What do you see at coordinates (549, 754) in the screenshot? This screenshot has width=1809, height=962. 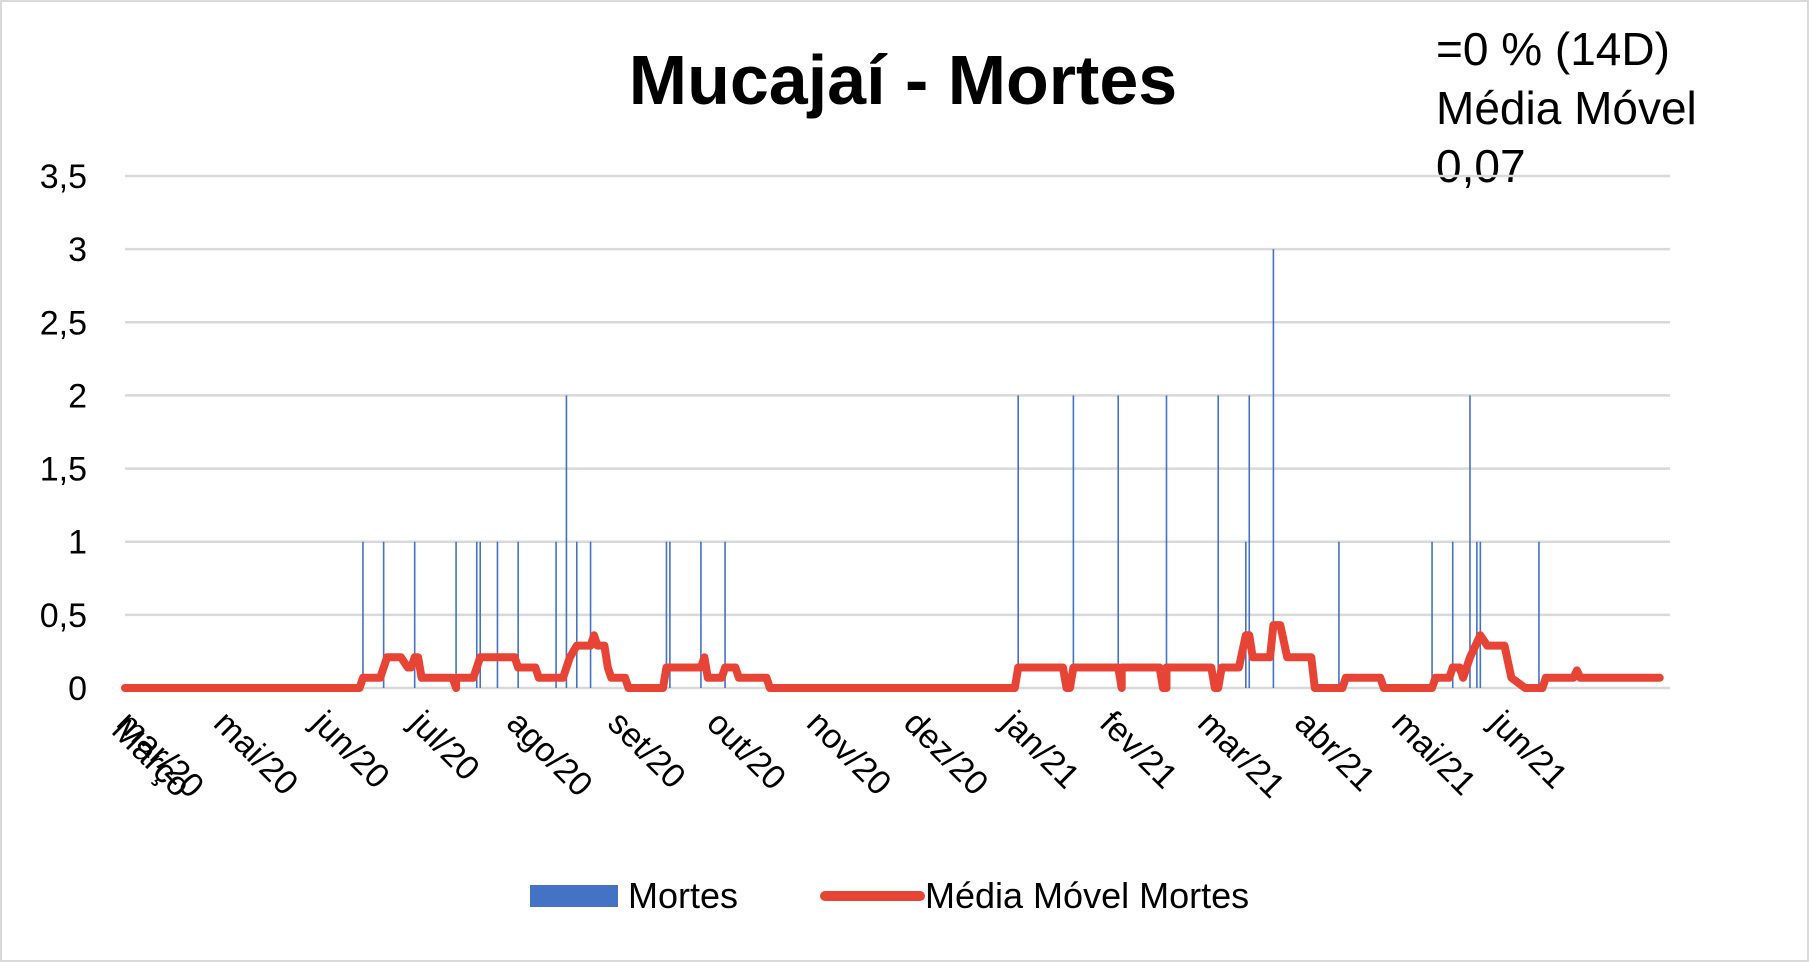 I see `x-tick-label: ago/20` at bounding box center [549, 754].